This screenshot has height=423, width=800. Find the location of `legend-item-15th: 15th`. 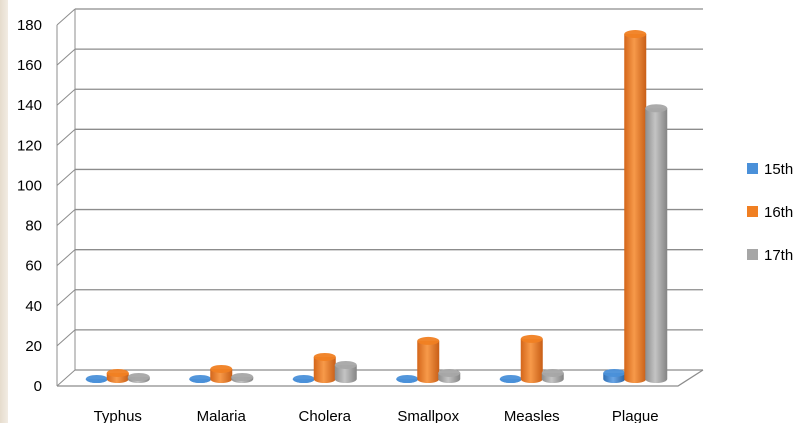

legend-item-15th: 15th is located at coordinates (770, 169).